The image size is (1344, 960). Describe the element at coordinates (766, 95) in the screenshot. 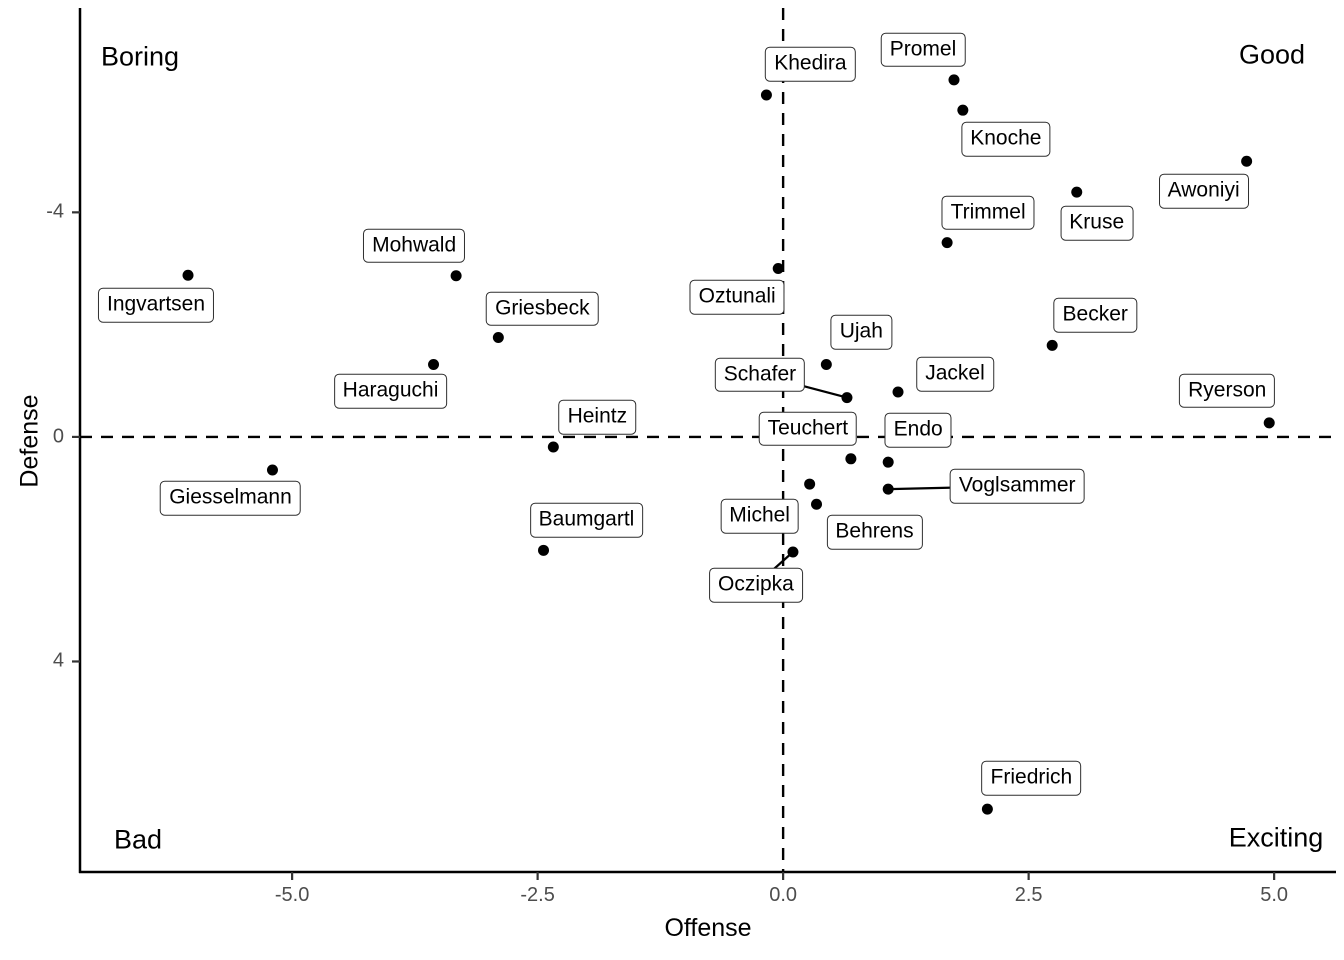

I see `point-khedira` at that location.